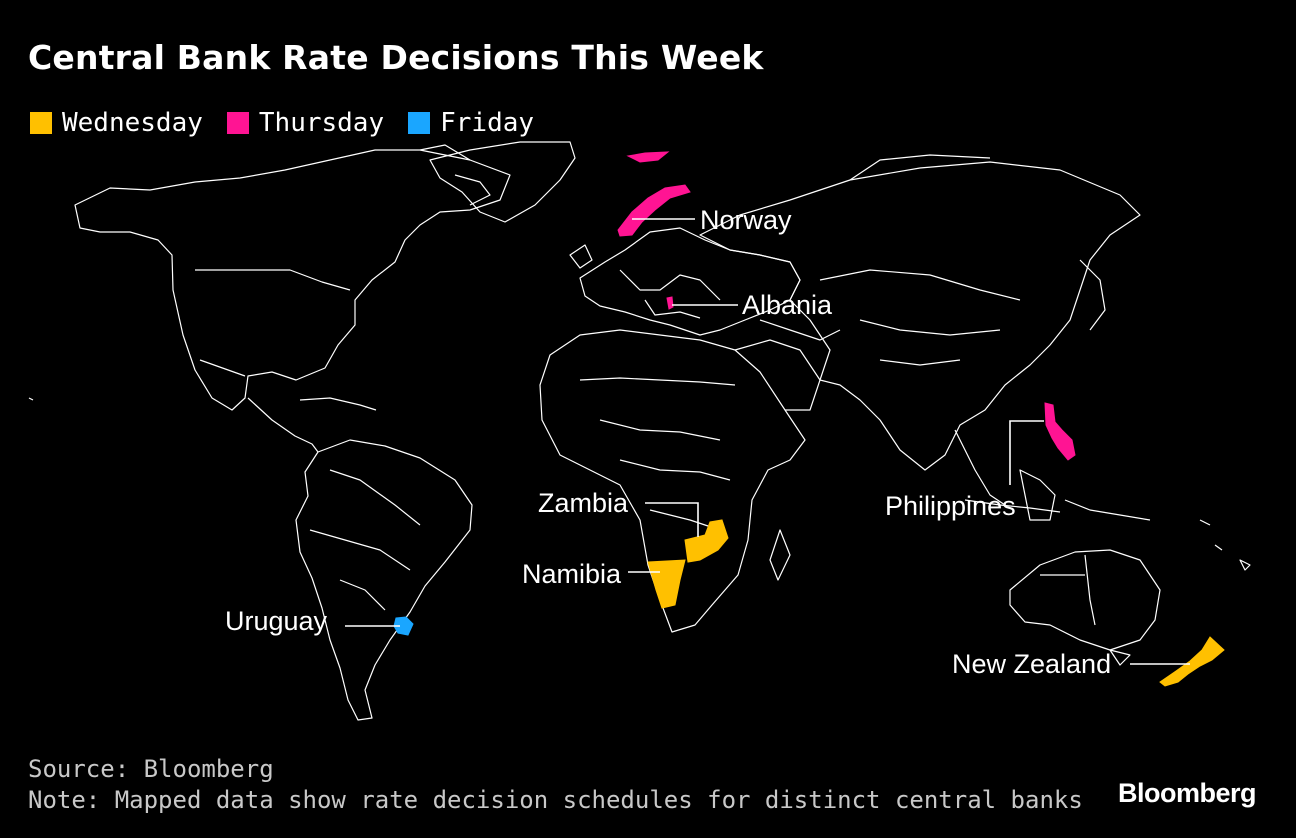 The image size is (1296, 838). What do you see at coordinates (670, 303) in the screenshot?
I see `albania-shape` at bounding box center [670, 303].